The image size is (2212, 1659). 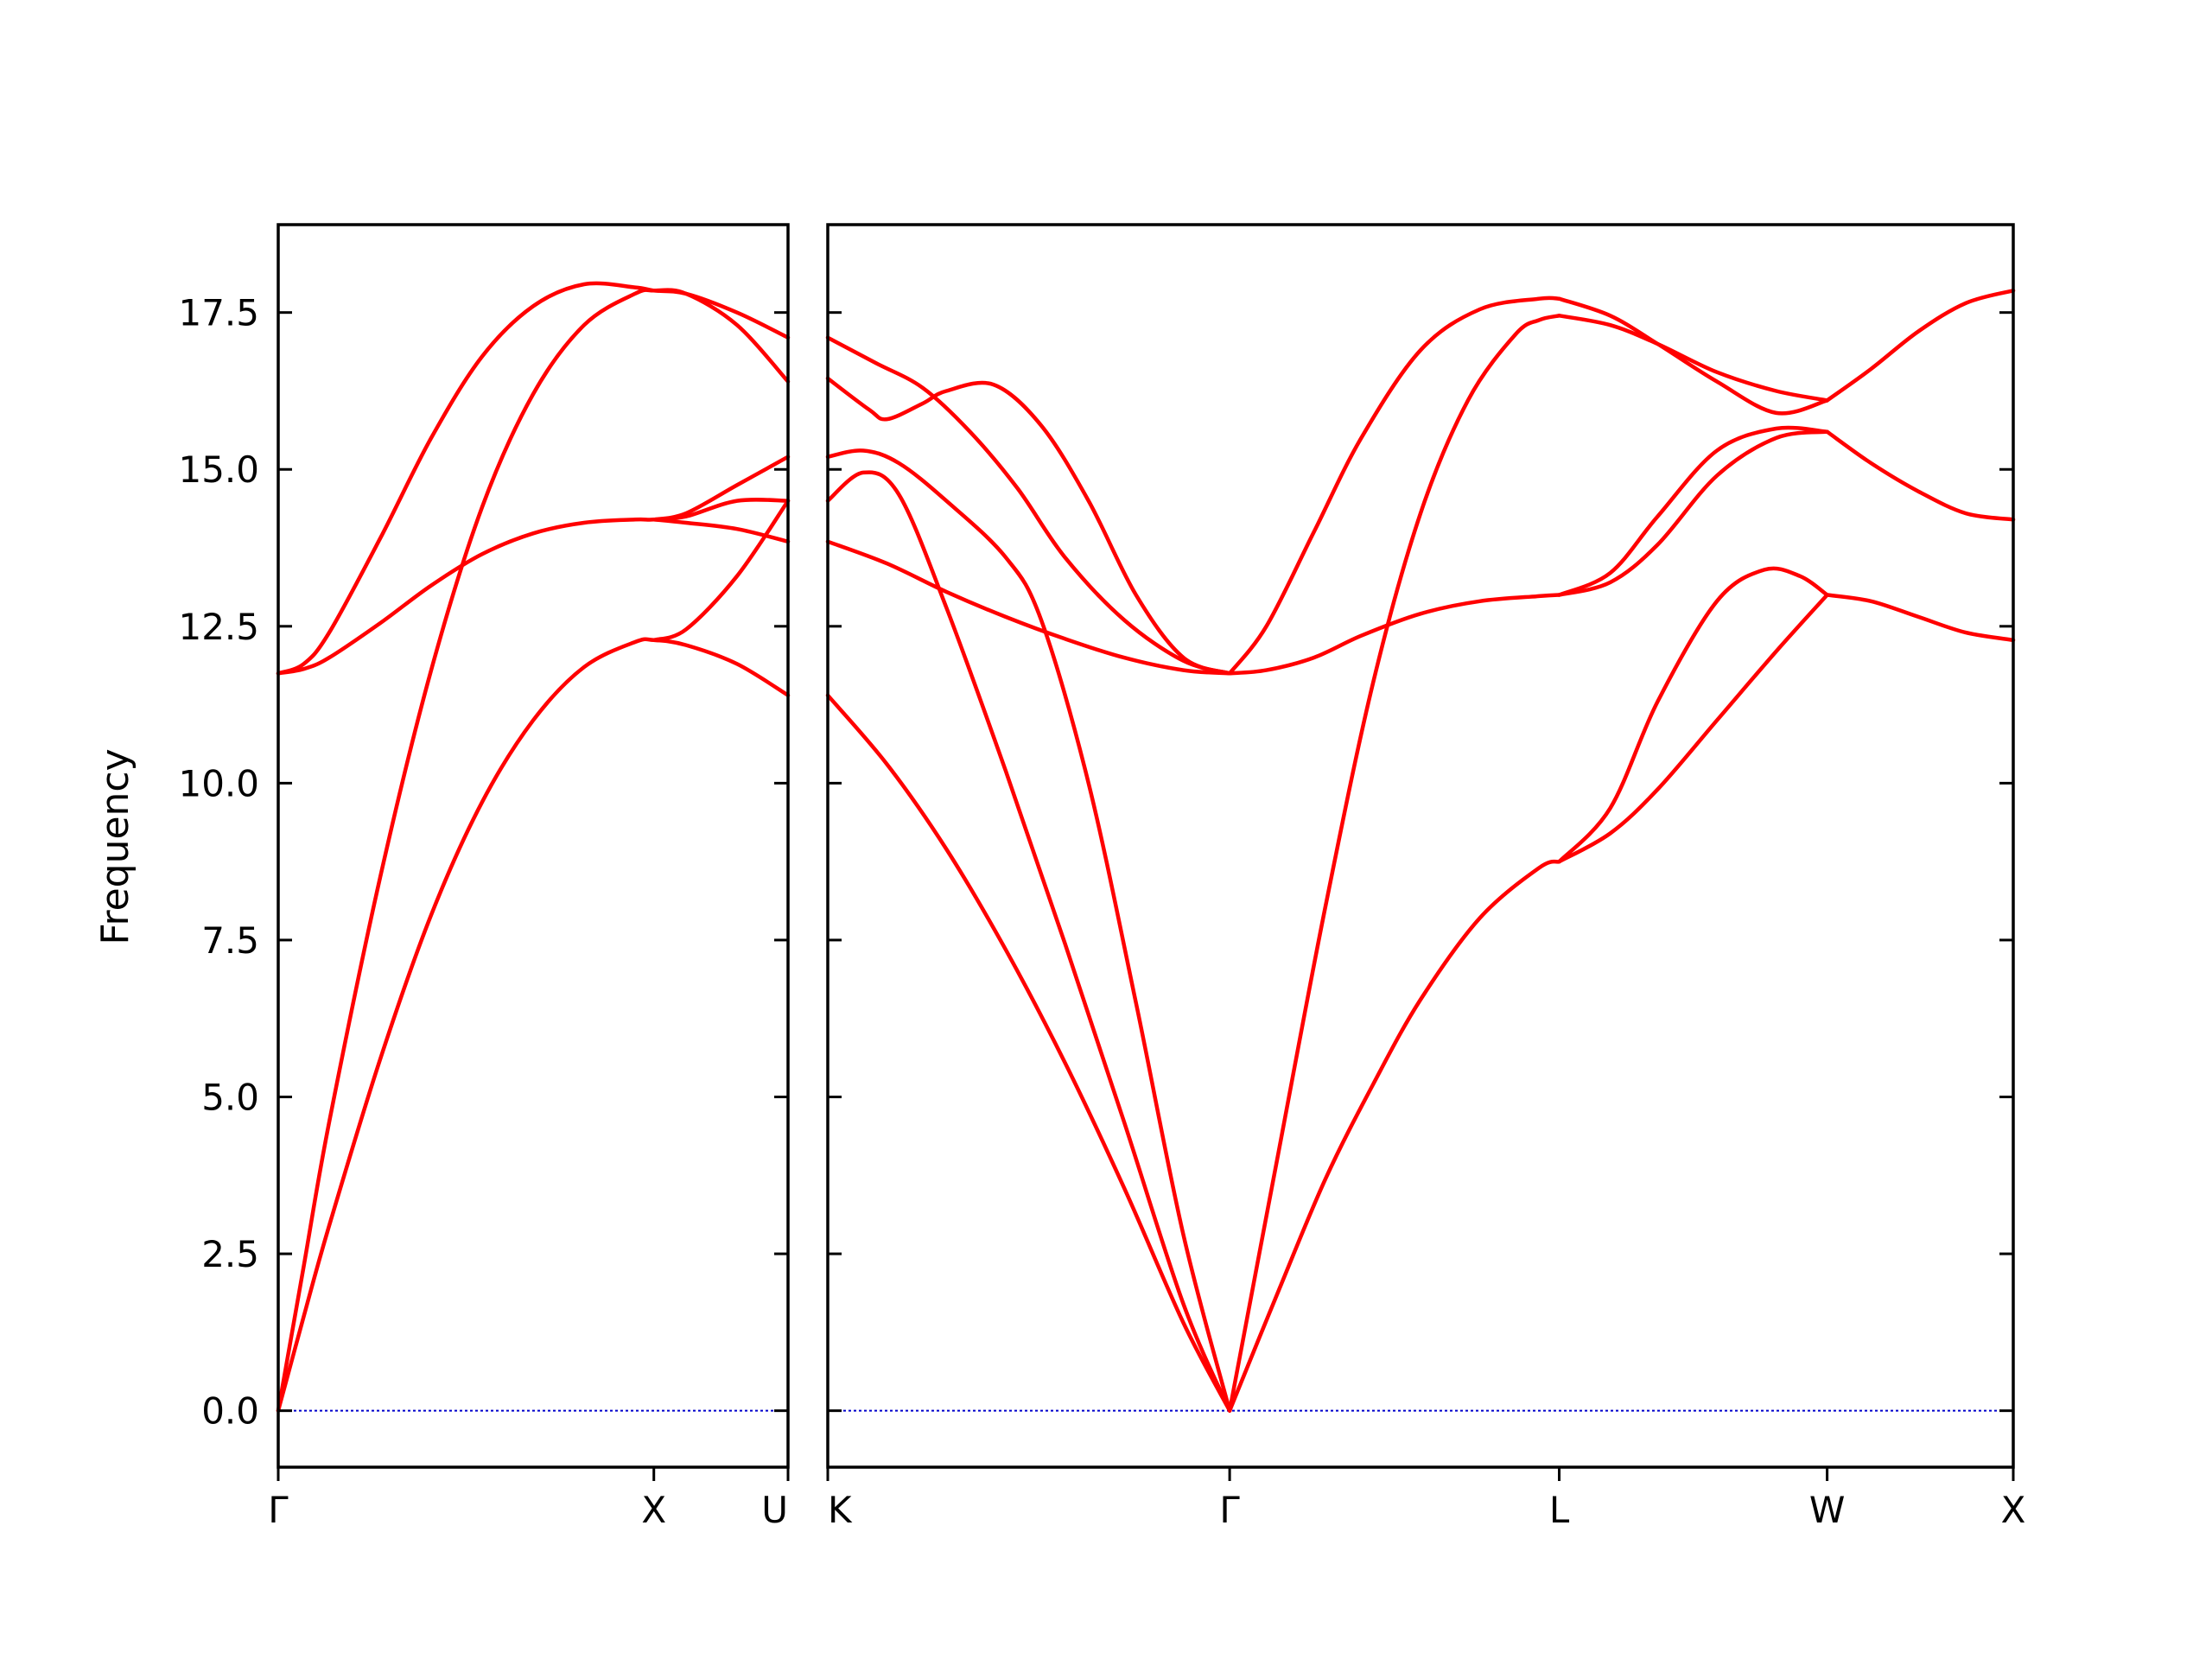 I want to click on y-tick-label: 12.5, so click(x=218, y=627).